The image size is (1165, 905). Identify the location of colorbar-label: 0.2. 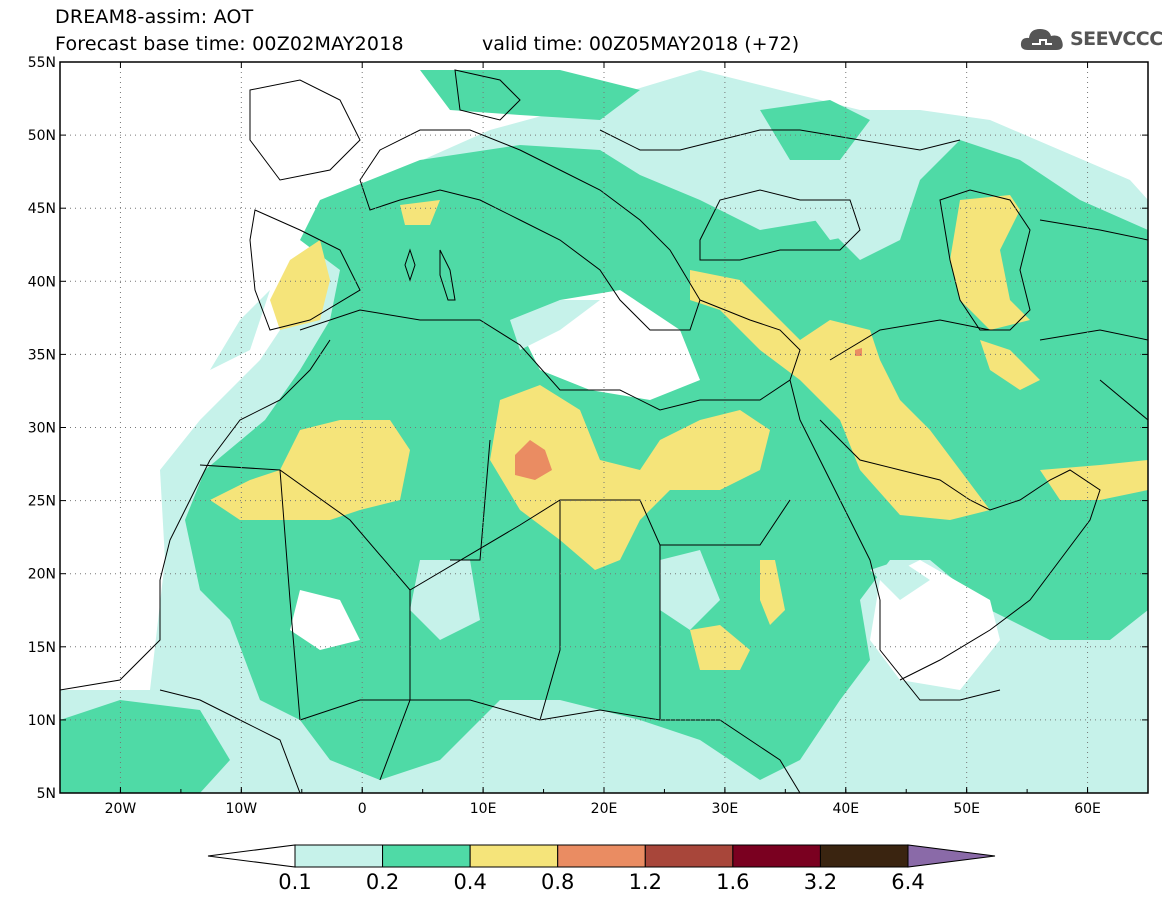
(382, 882).